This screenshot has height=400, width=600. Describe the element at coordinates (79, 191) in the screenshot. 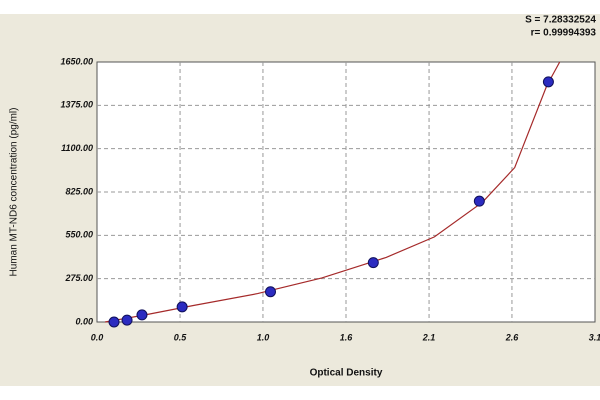

I see `y-tick-label: 825.00` at that location.